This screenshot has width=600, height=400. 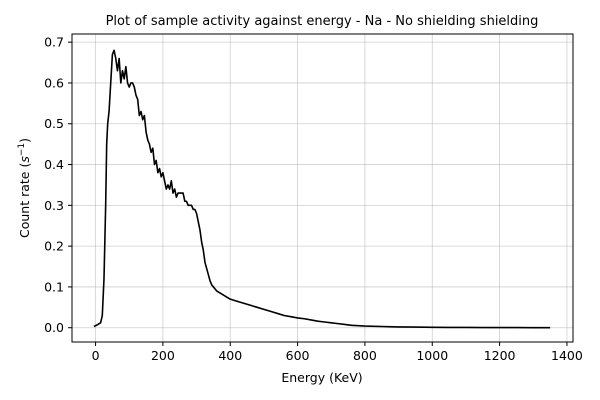 I want to click on y-axis-label: Count rate (s−1), so click(x=24, y=188).